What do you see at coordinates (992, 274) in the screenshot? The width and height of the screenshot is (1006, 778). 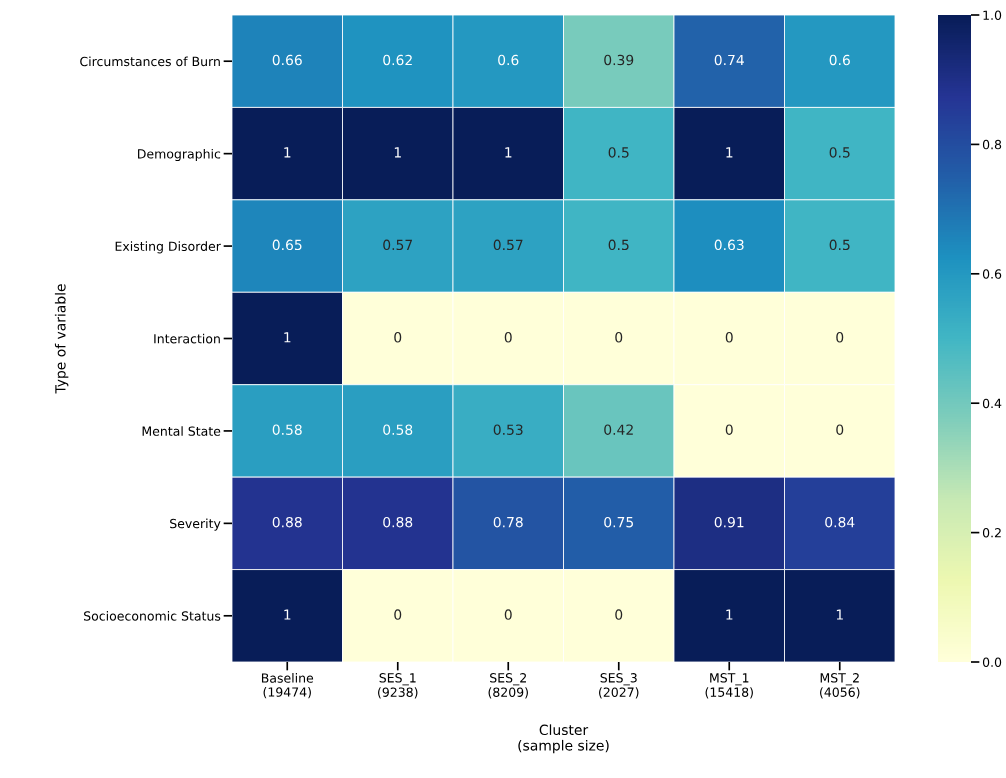 I see `color-bar-label: 0.6` at bounding box center [992, 274].